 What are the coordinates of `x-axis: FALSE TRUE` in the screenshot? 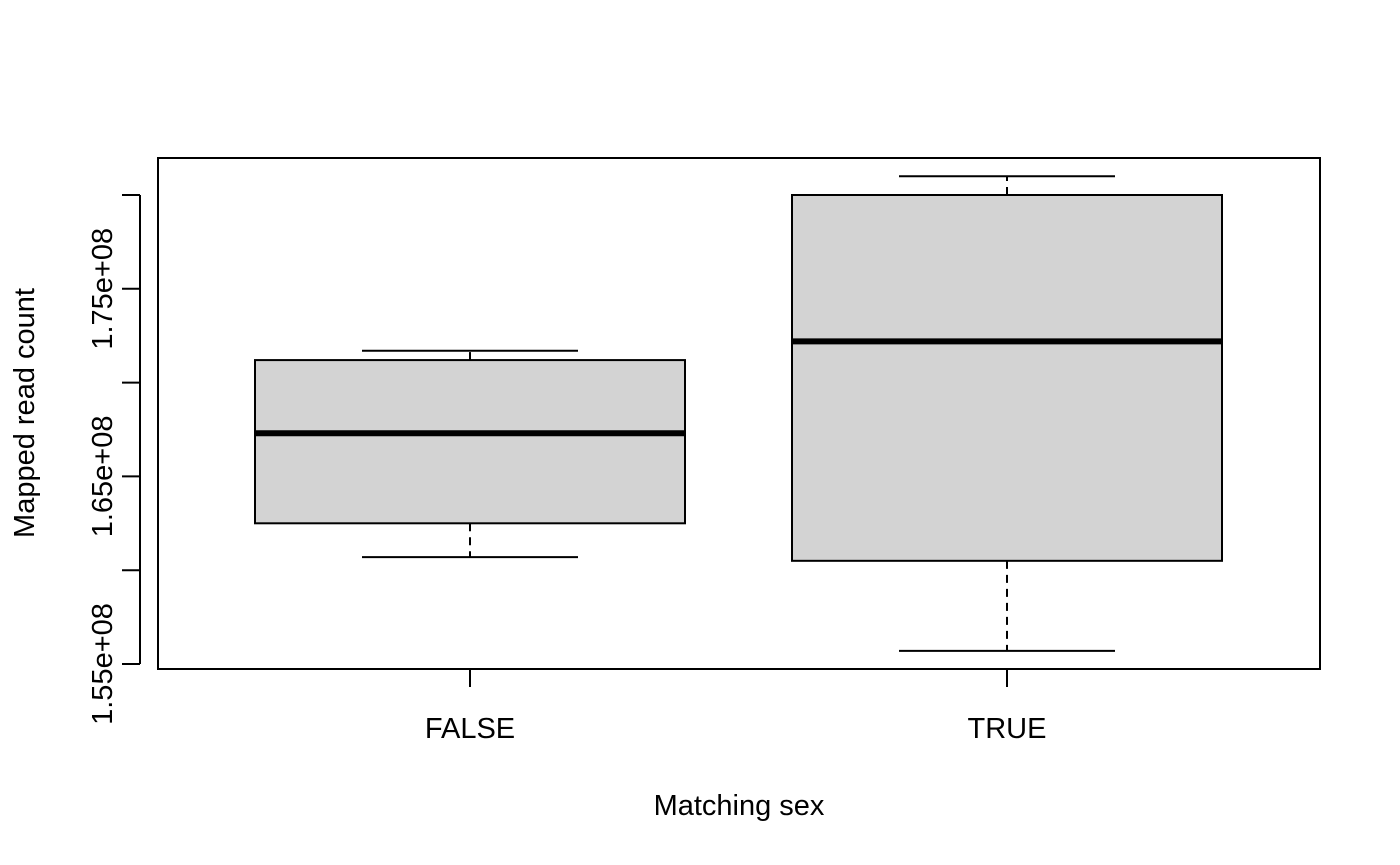 It's located at (736, 707).